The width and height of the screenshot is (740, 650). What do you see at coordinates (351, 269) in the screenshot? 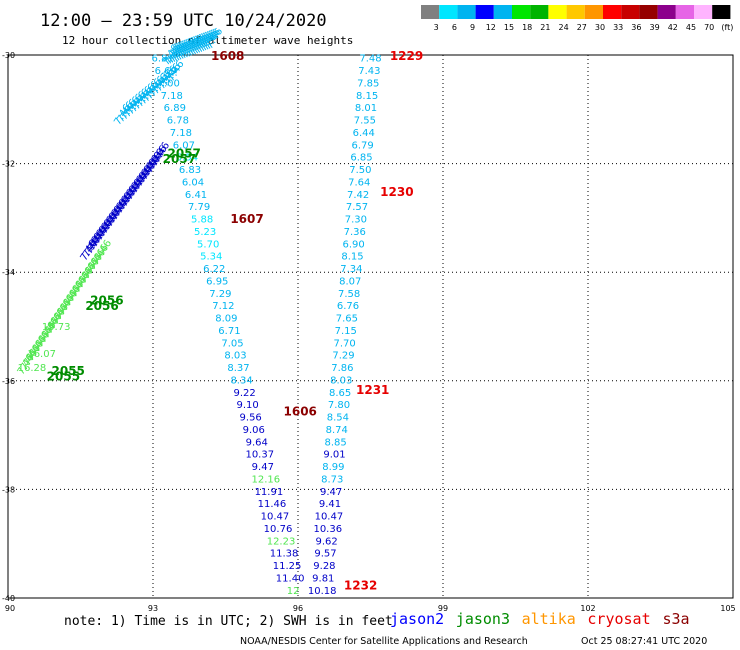
I see `wave-height-value: 7.34` at bounding box center [351, 269].